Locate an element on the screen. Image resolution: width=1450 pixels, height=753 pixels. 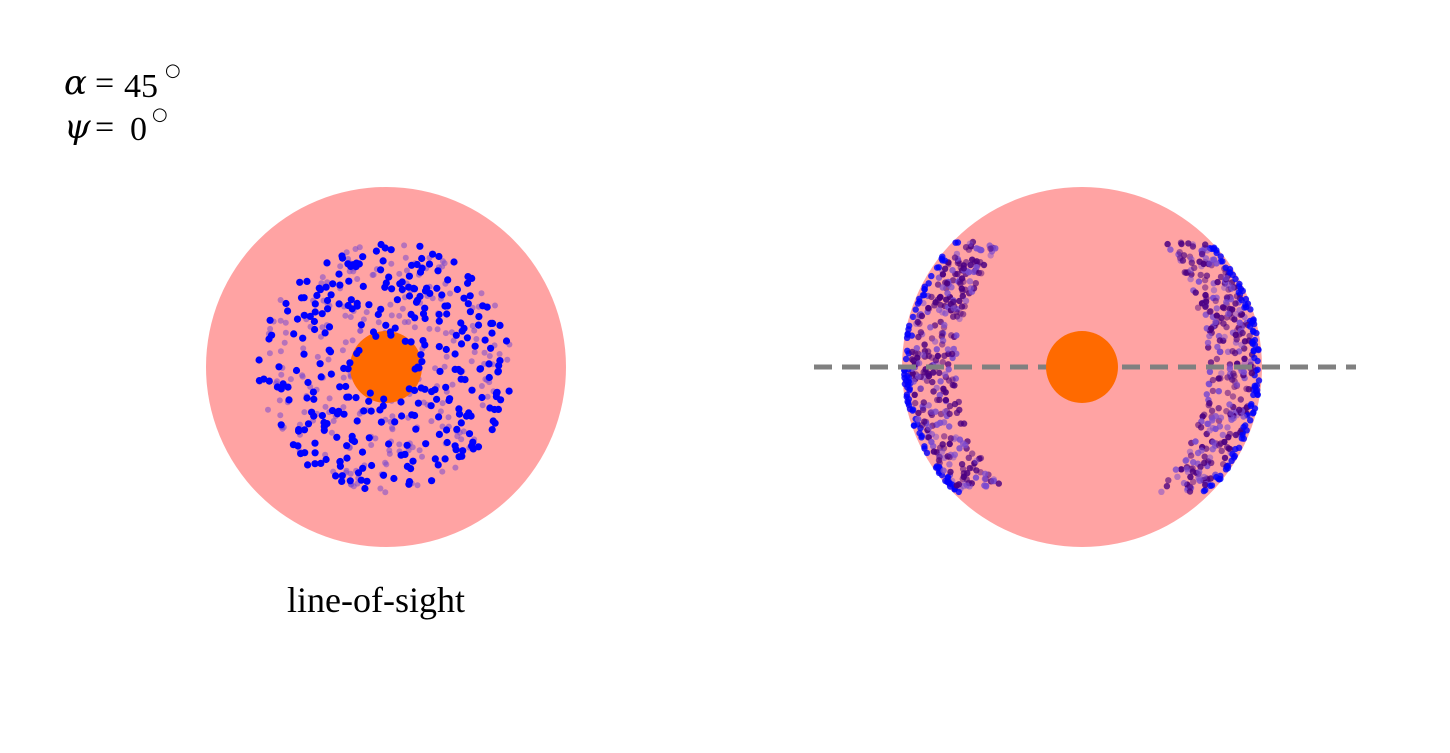
alpha-value: 45 is located at coordinates (141, 86).